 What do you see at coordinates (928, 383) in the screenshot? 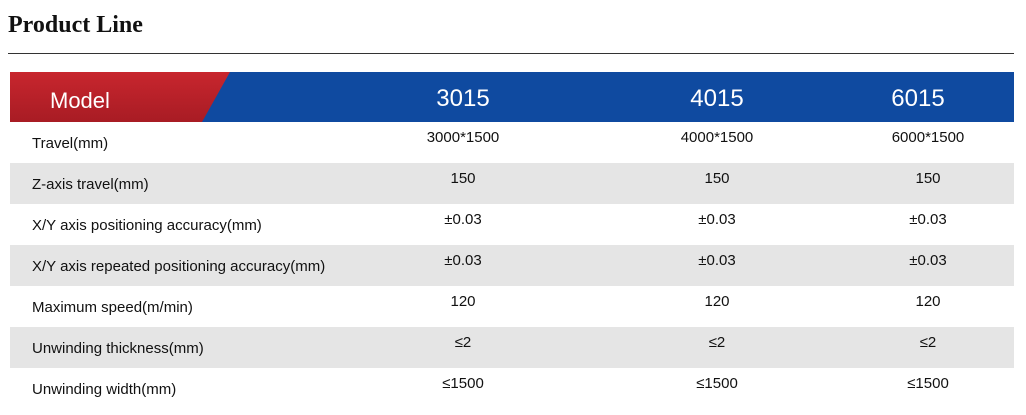
I see `cell-6015: ≤1500` at bounding box center [928, 383].